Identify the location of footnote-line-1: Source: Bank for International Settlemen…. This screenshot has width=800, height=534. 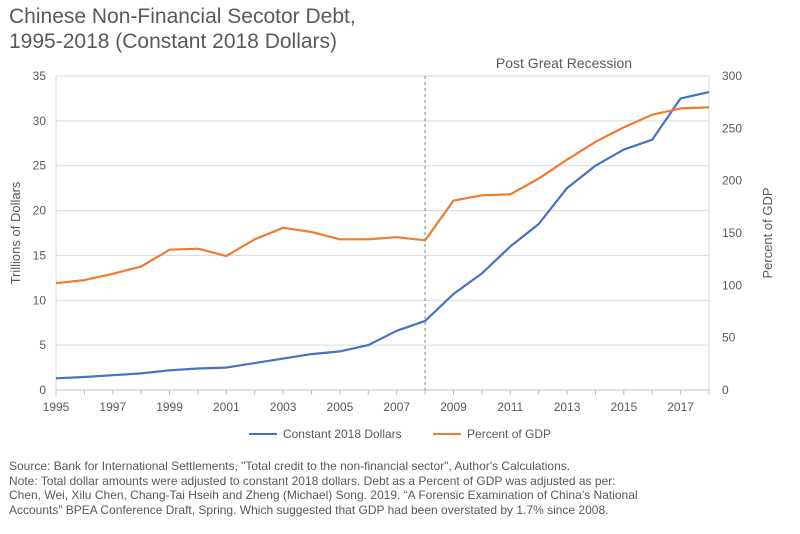
(290, 466).